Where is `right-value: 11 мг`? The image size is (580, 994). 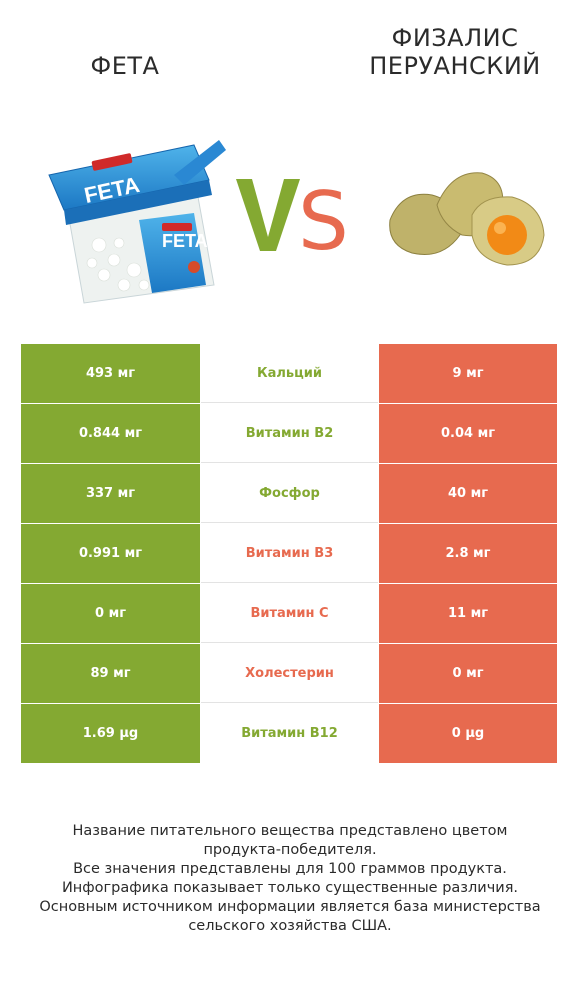 right-value: 11 мг is located at coordinates (468, 613).